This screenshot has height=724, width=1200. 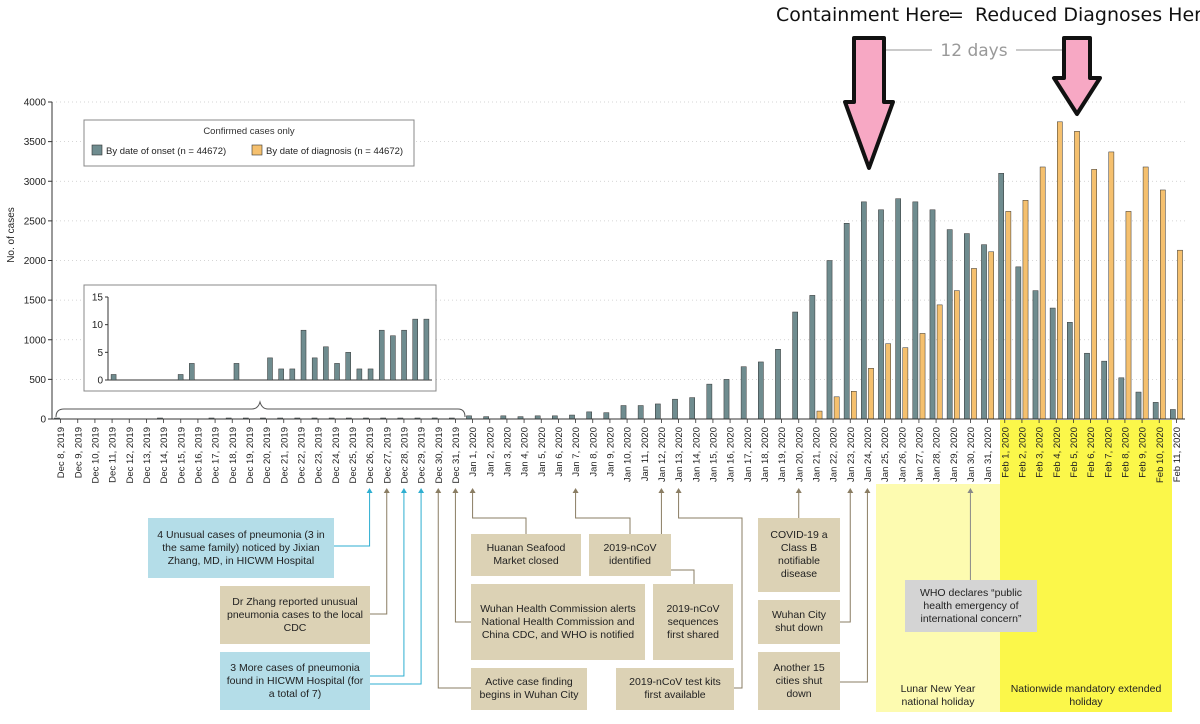 What do you see at coordinates (593, 452) in the screenshot?
I see `x-tick-label: Jan 8, 2020` at bounding box center [593, 452].